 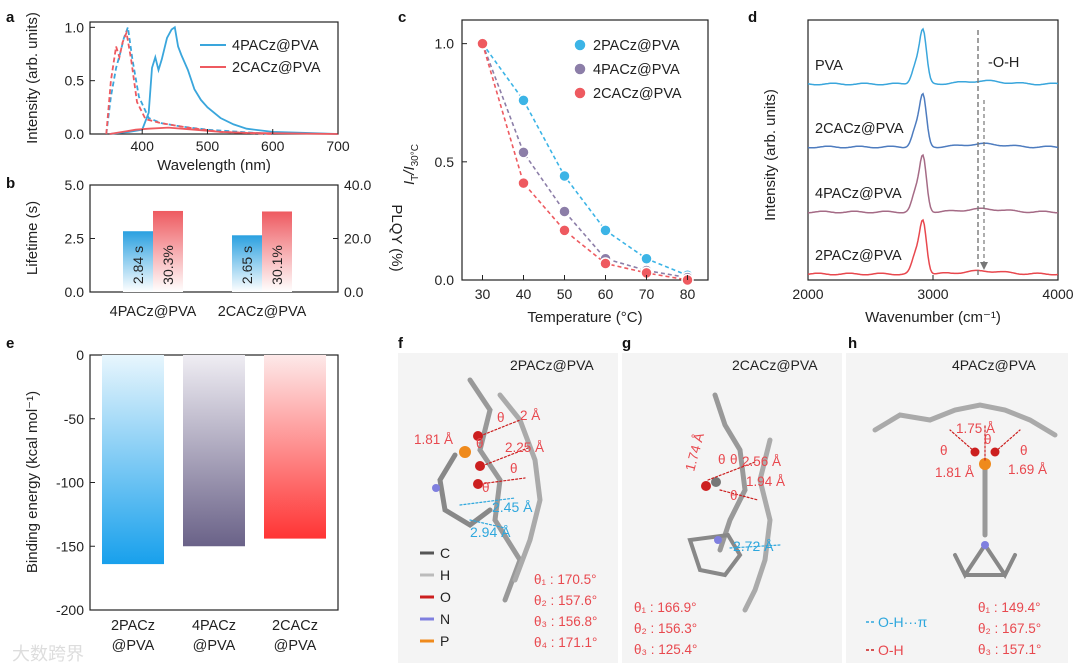 What do you see at coordinates (444, 641) in the screenshot?
I see `panel-f-atom-label-4: P` at bounding box center [444, 641].